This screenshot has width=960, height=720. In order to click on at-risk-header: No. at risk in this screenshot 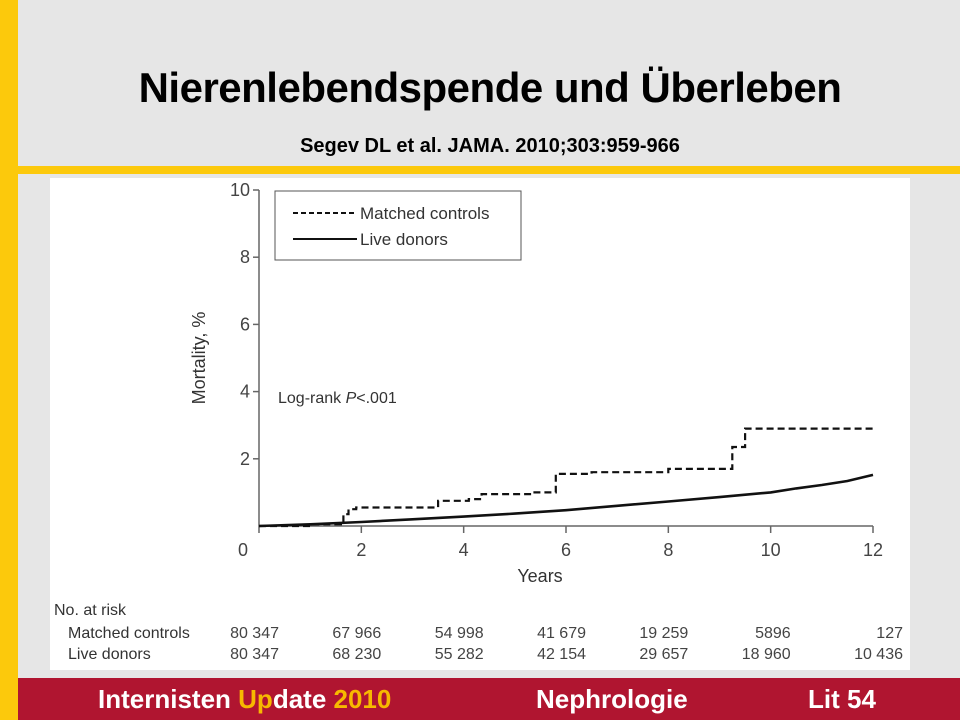, I will do `click(90, 610)`.